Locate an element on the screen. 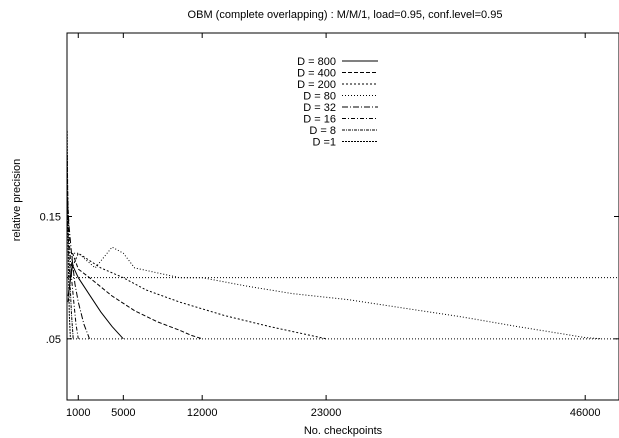 The height and width of the screenshot is (438, 619). legend-label: D = 200 is located at coordinates (316, 85).